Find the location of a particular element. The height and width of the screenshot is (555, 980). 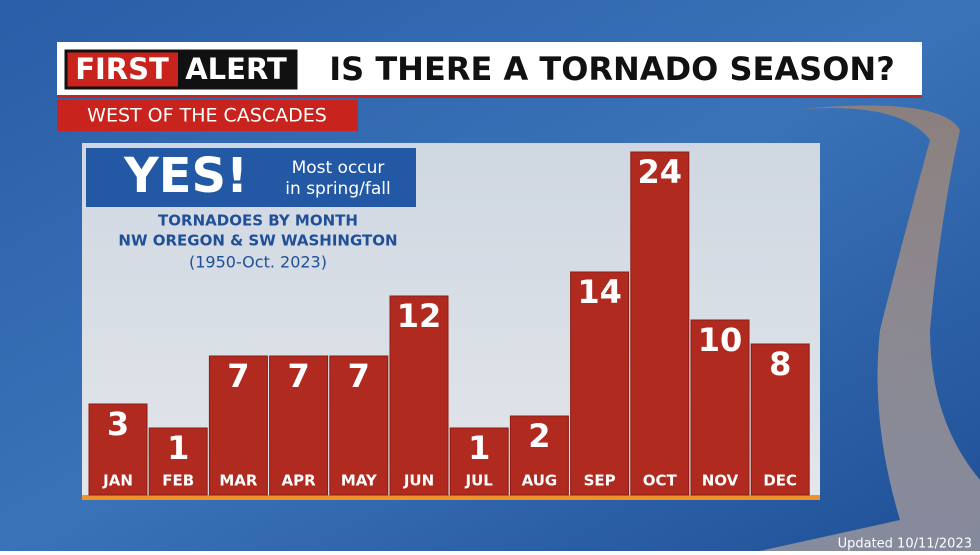

x-tick-label: FEB is located at coordinates (178, 481).